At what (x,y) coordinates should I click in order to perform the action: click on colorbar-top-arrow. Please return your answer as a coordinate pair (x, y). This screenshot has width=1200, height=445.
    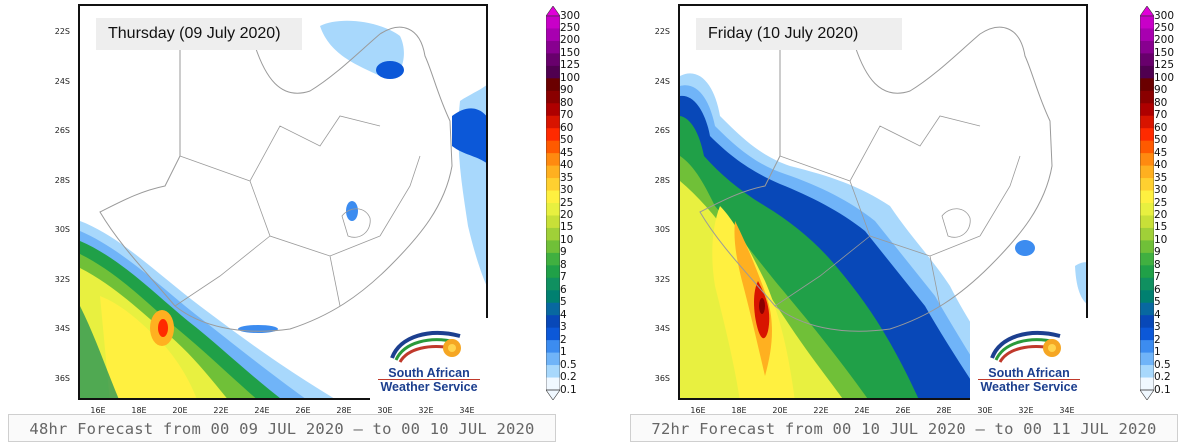
    Looking at the image, I should click on (1147, 11).